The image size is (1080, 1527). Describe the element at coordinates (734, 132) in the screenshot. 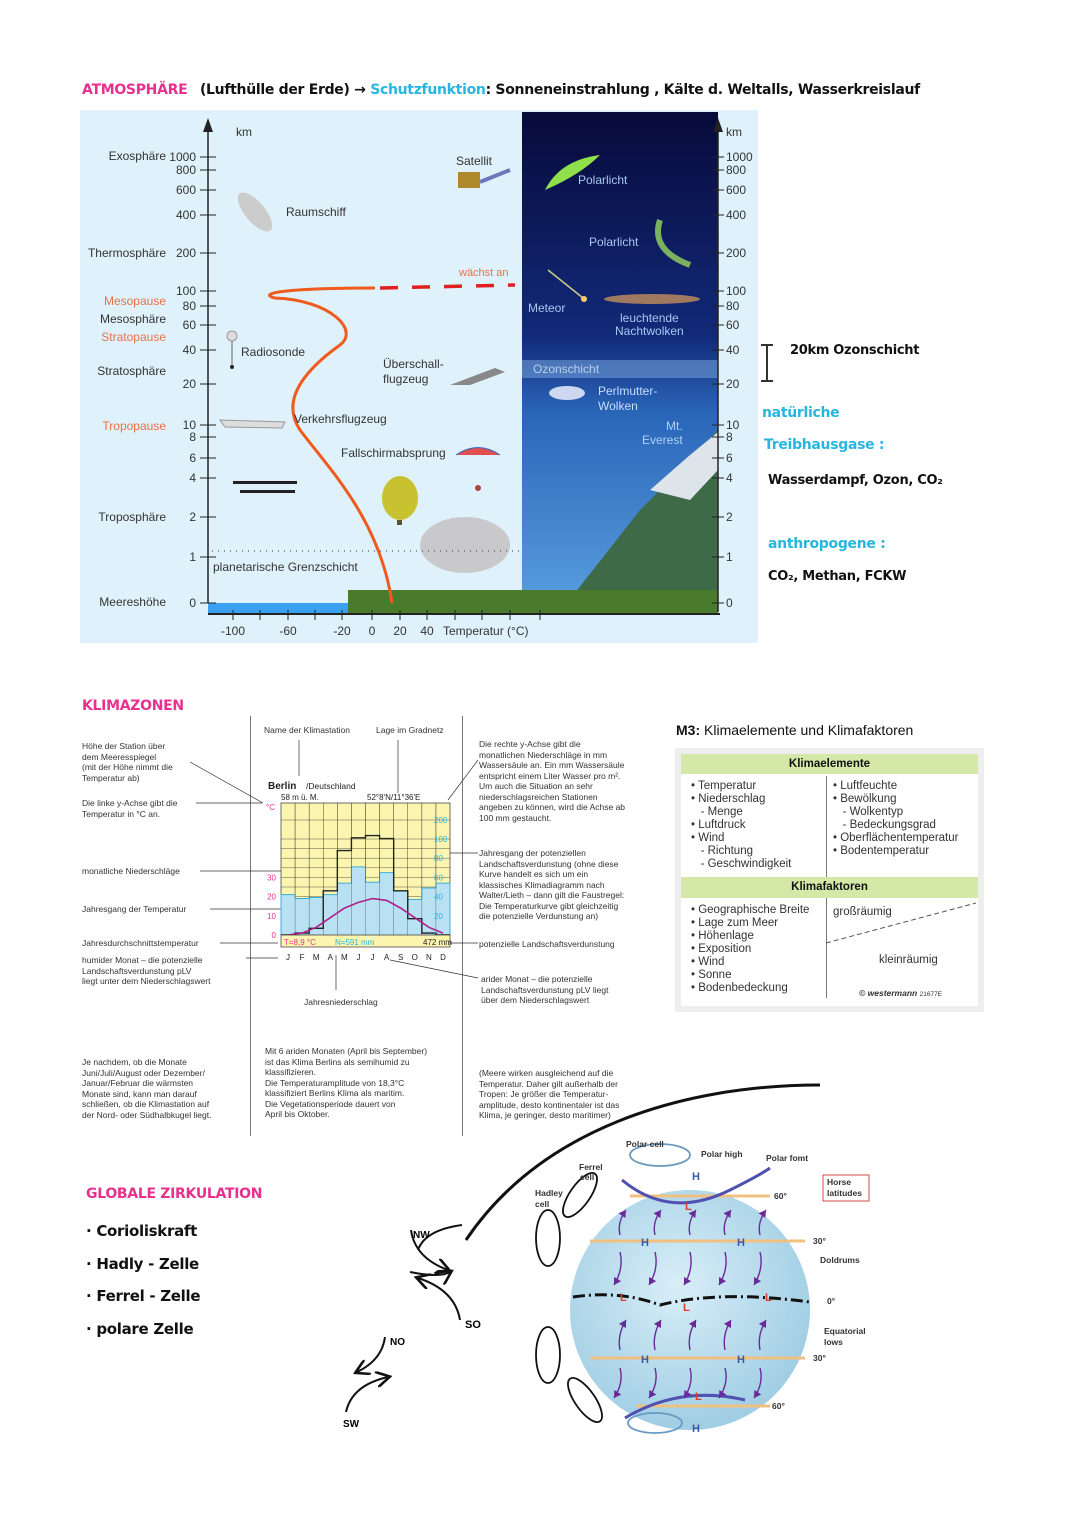

I see `km-label-right: km` at that location.